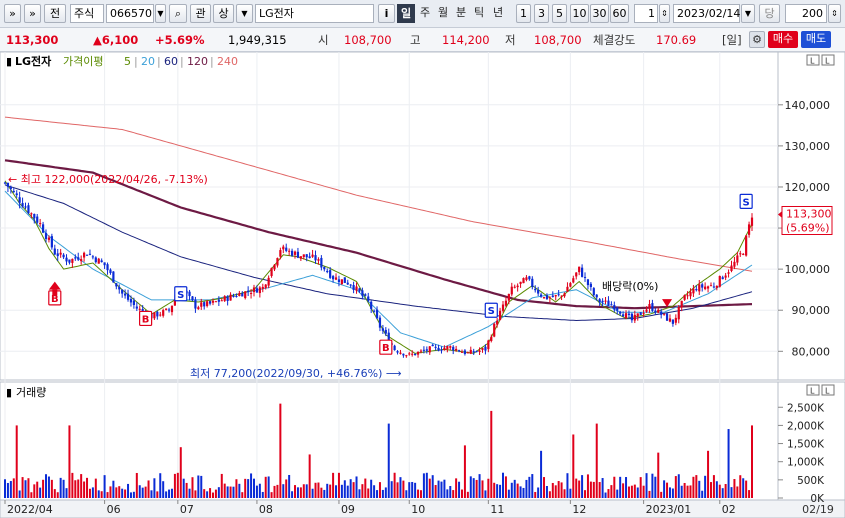 This screenshot has height=518, width=845. I want to click on open-value: 108,700, so click(368, 40).